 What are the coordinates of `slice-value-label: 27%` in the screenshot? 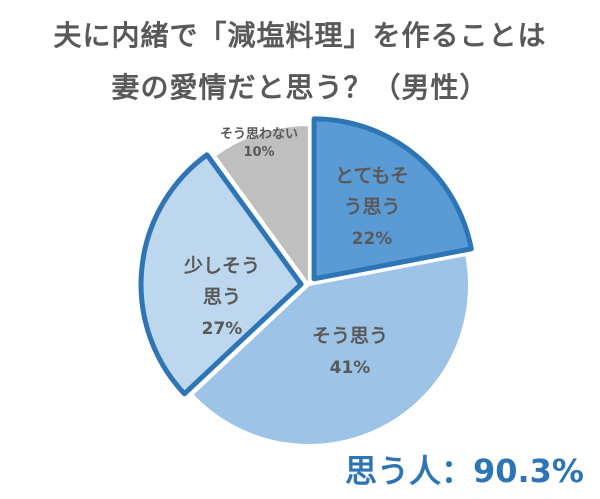 It's located at (222, 329).